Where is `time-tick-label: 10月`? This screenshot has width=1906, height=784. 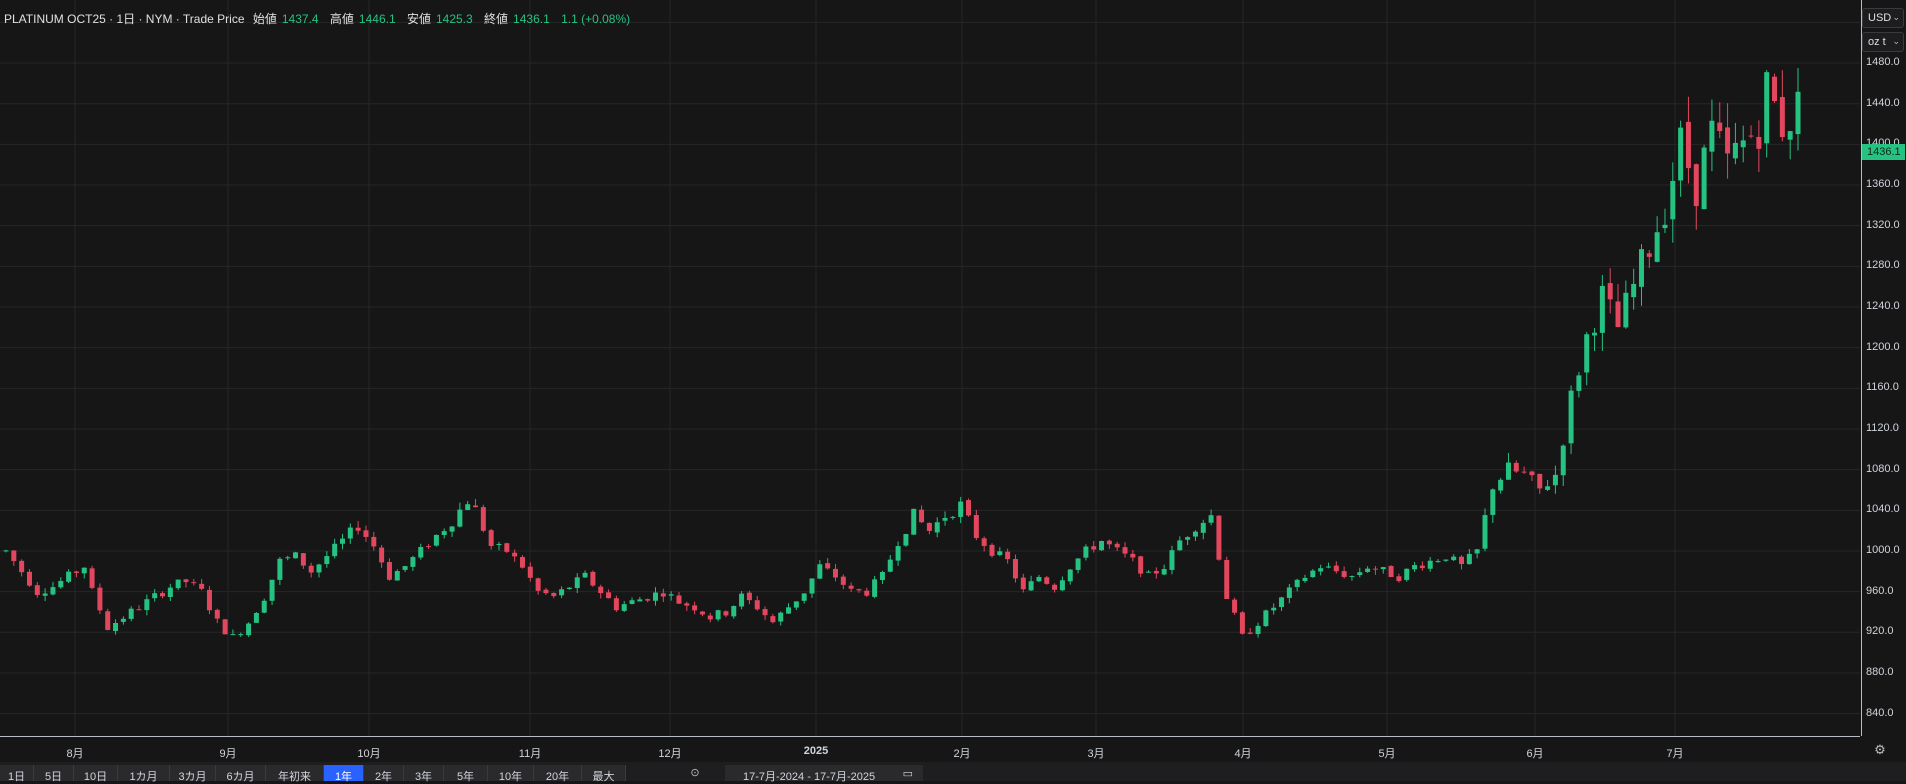 time-tick-label: 10月 is located at coordinates (369, 754).